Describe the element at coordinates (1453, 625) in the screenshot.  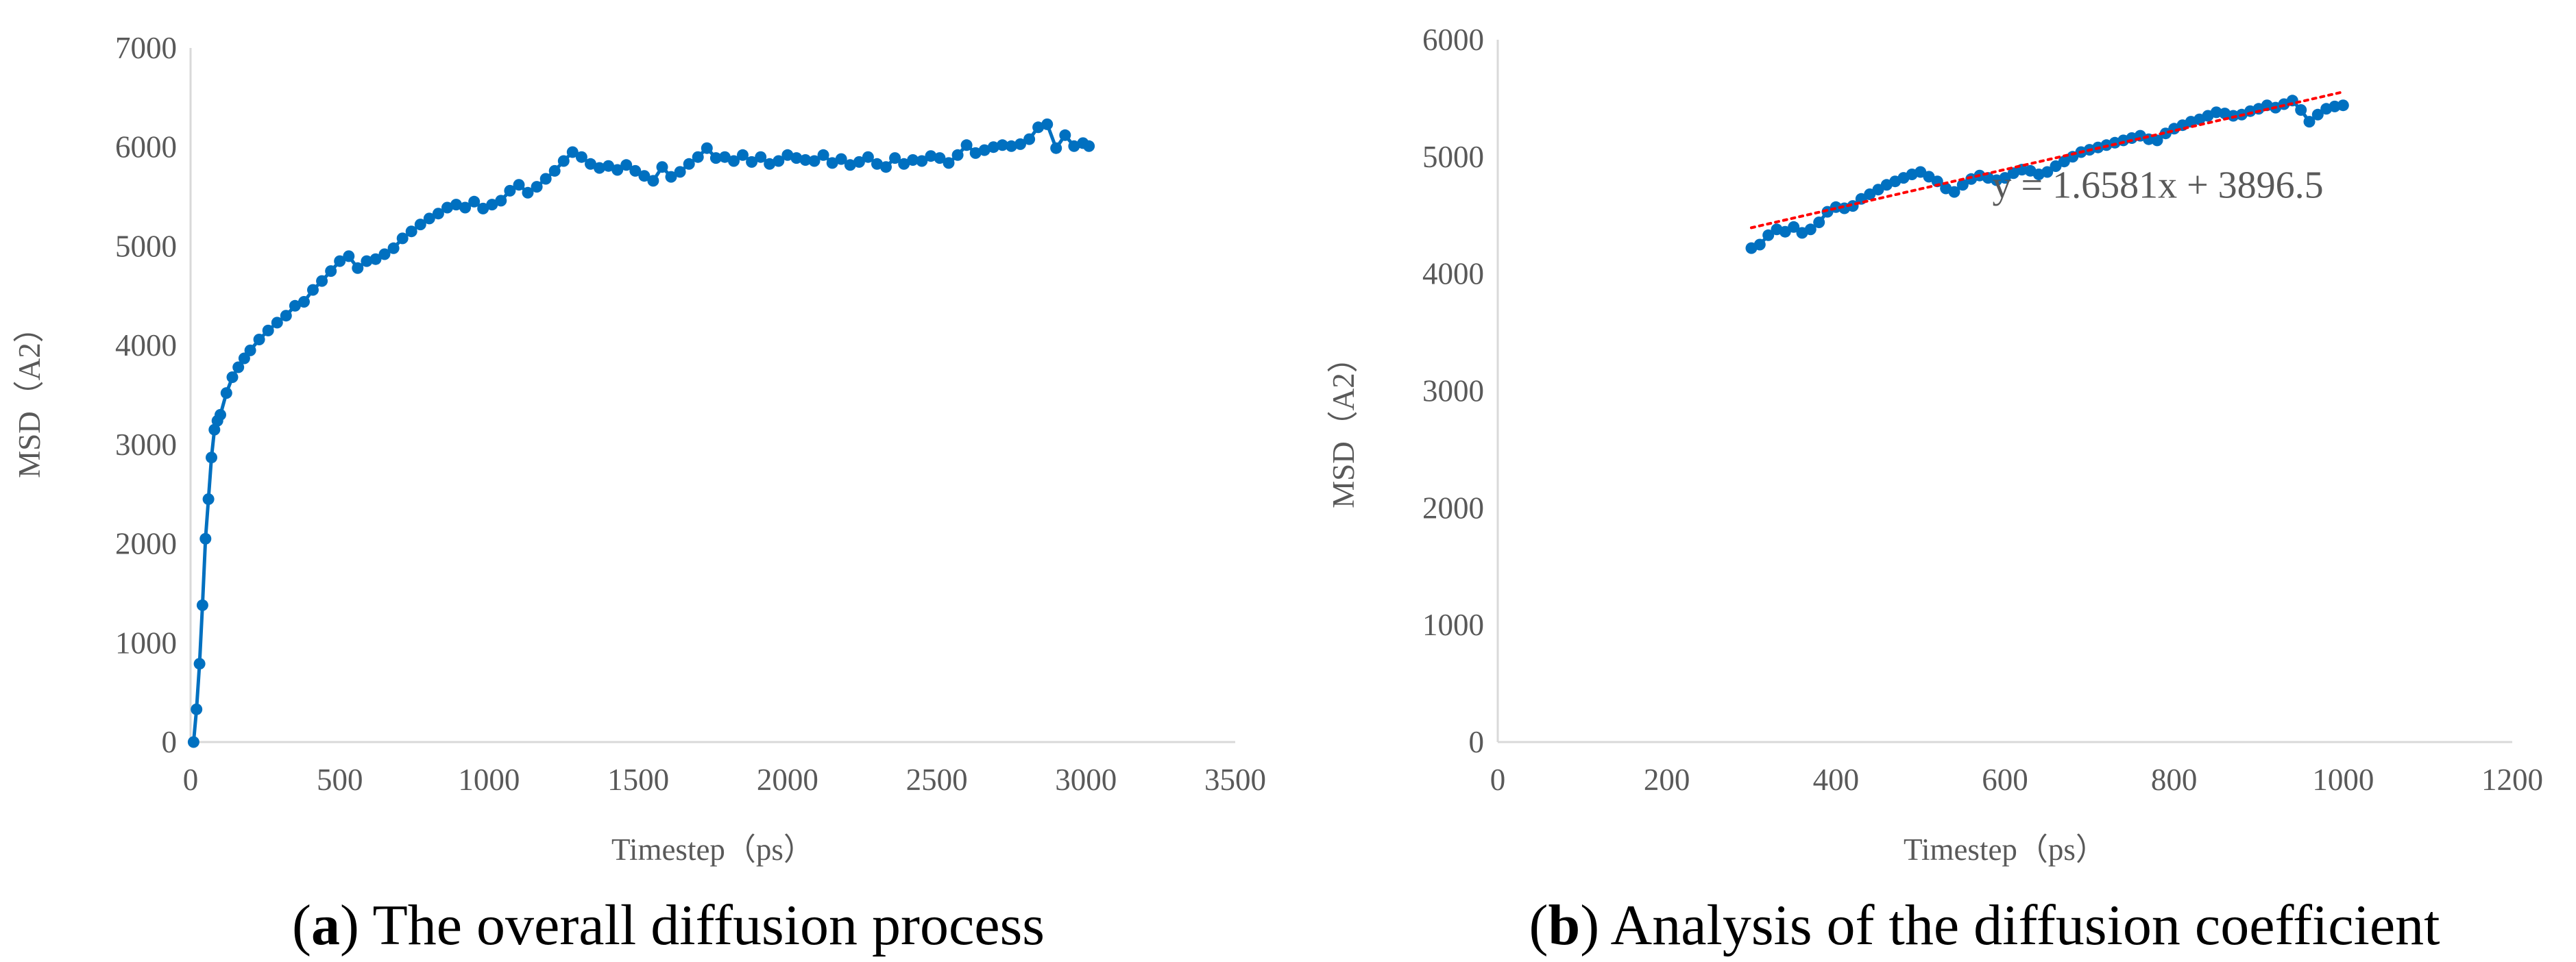
I see `y-tick-label-b-1: 1000` at that location.